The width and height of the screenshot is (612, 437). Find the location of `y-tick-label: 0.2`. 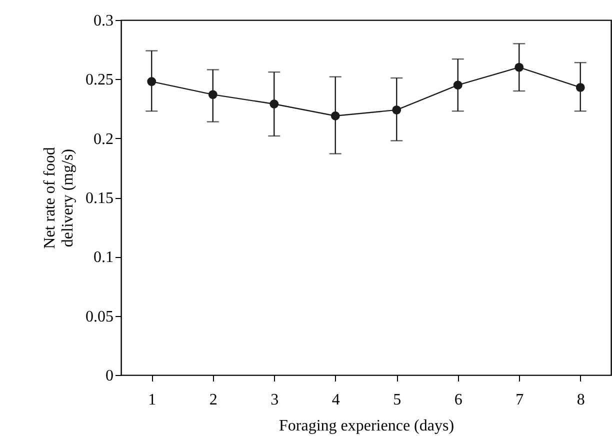

y-tick-label: 0.2 is located at coordinates (104, 139).